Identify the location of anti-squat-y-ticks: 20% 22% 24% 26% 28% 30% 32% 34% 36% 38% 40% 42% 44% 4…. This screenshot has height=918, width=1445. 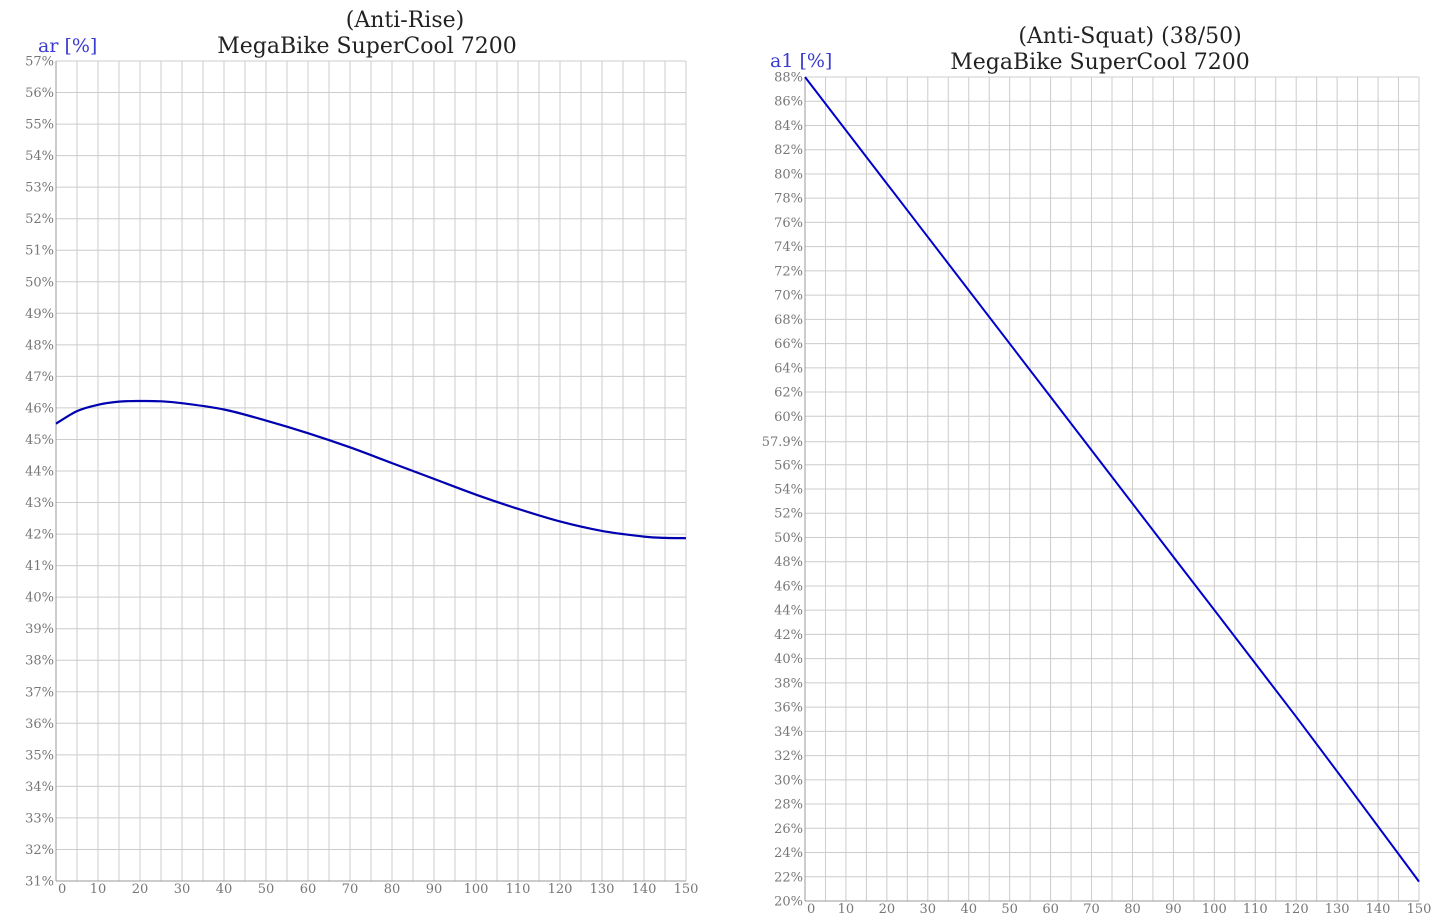
(782, 490).